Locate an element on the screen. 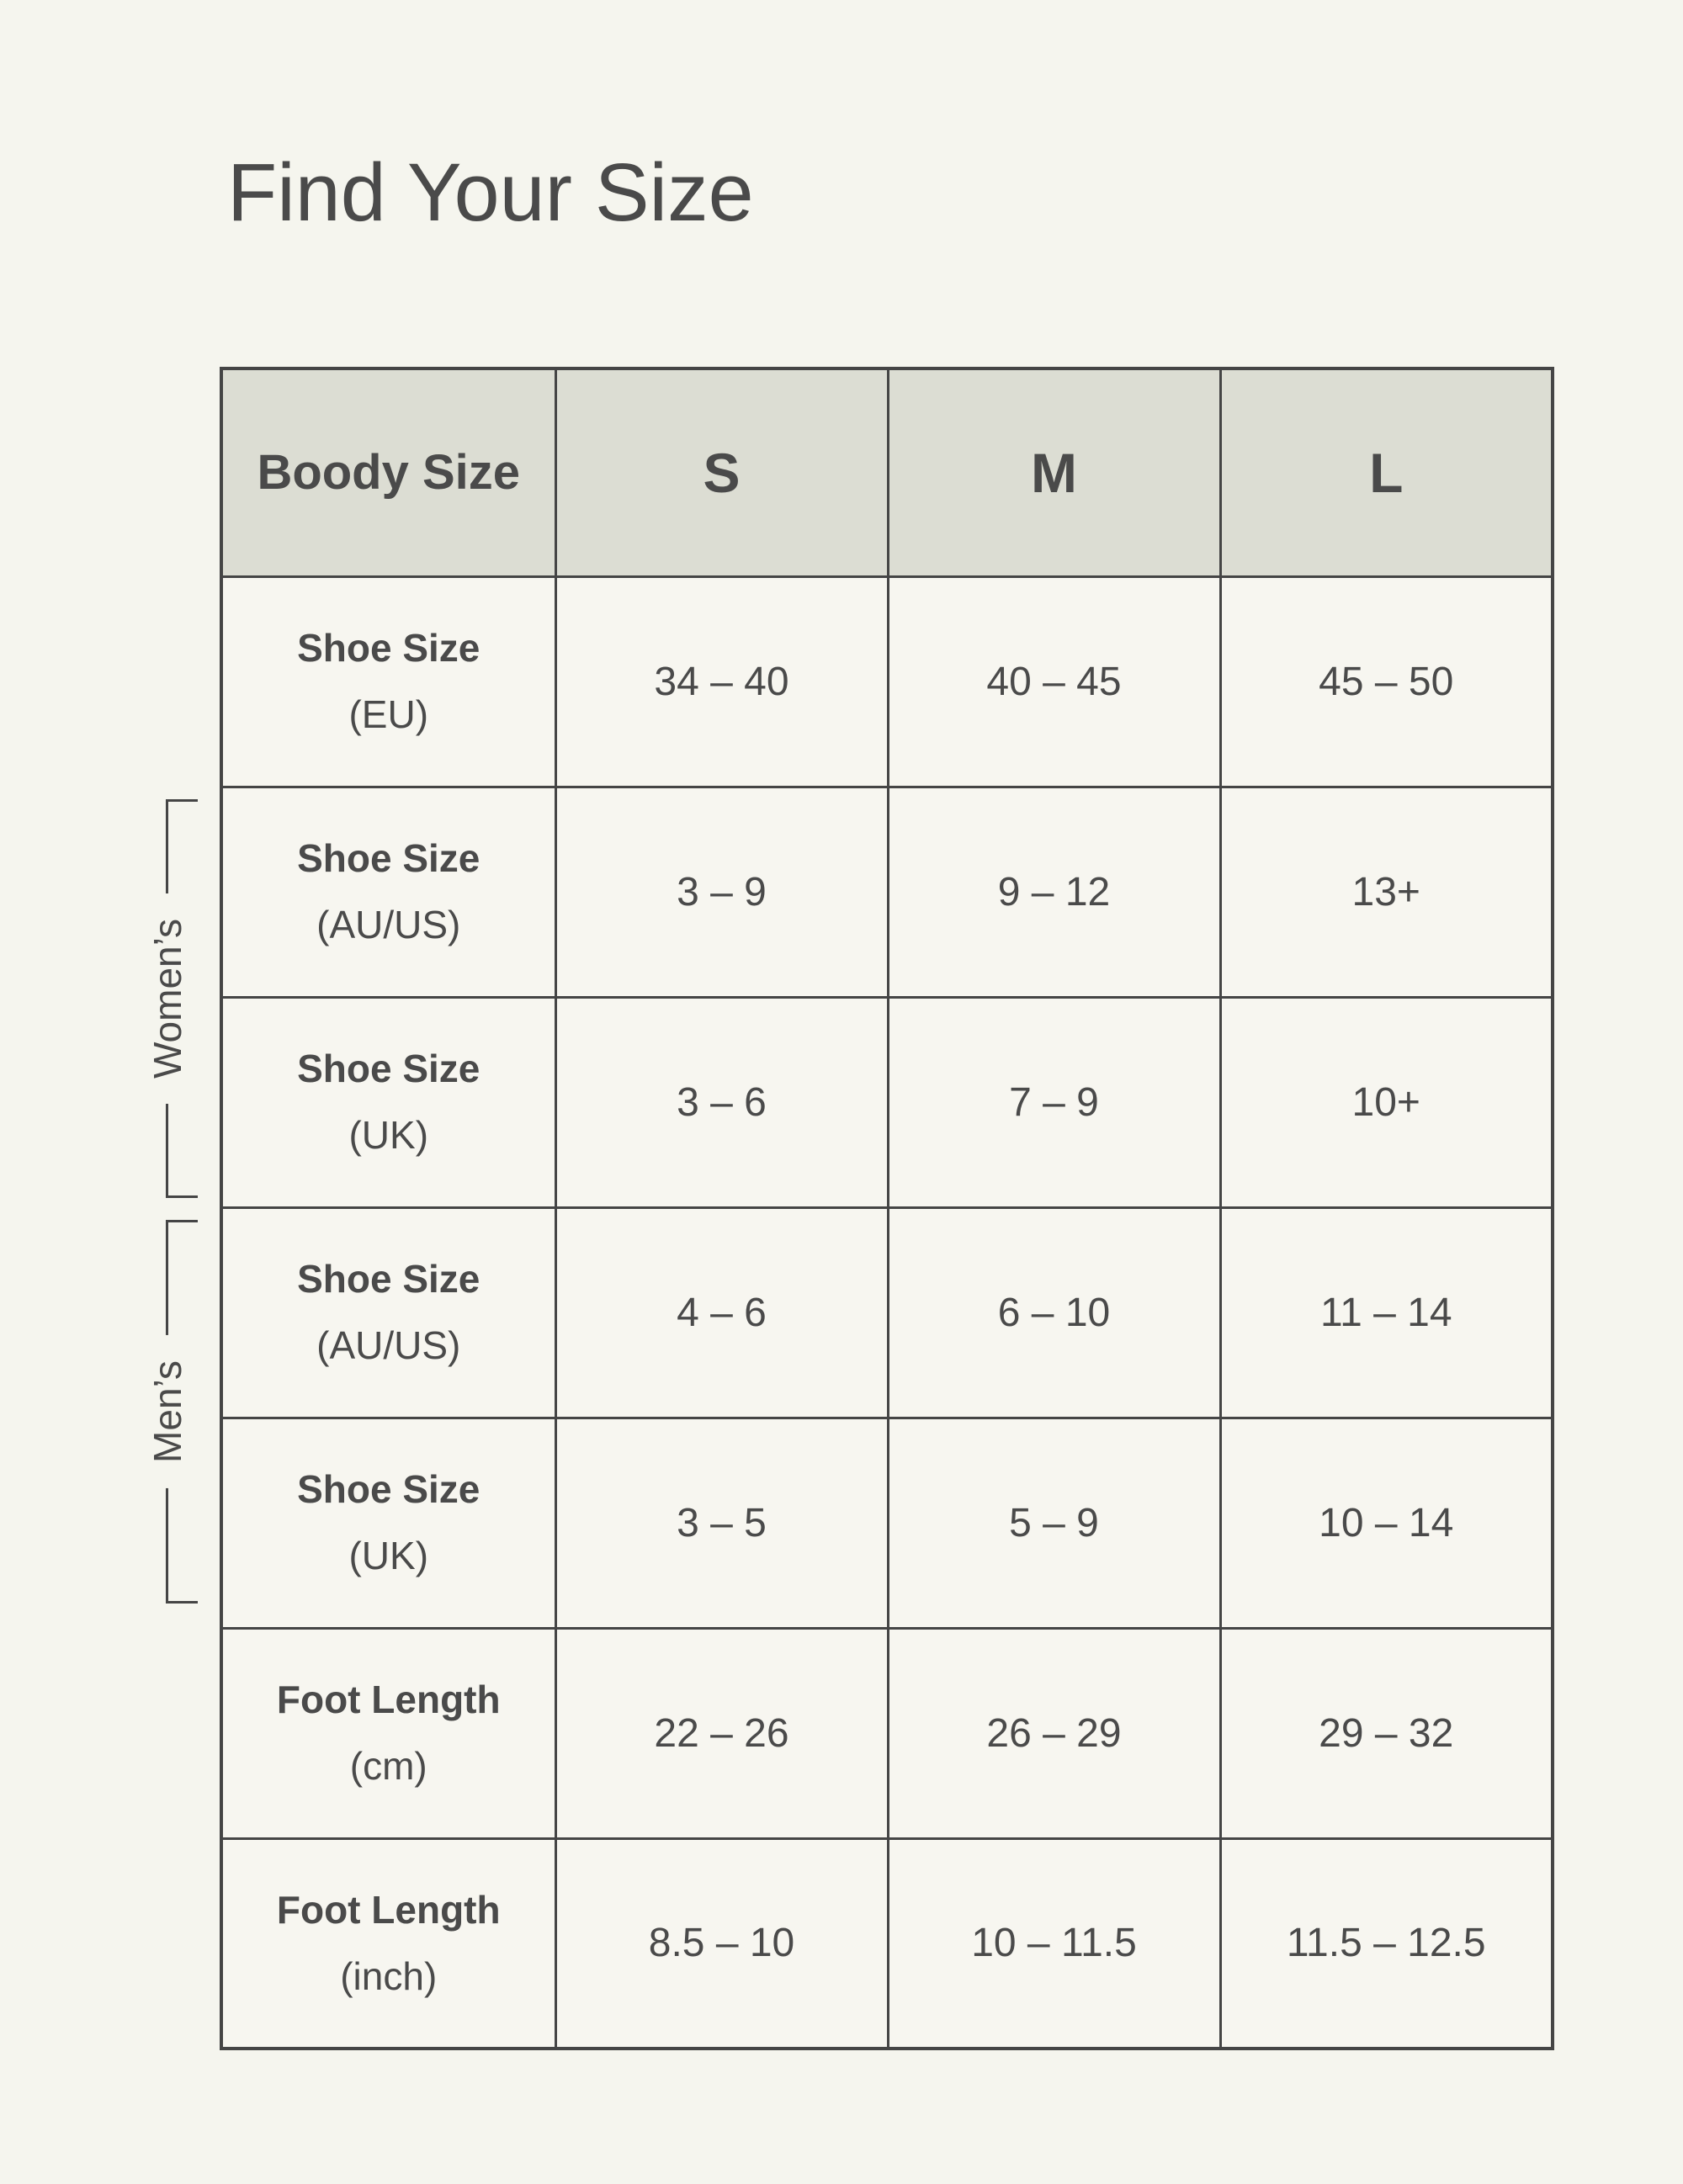 The width and height of the screenshot is (1683, 2184). cell-value: 10 – 11.5 is located at coordinates (1054, 1943).